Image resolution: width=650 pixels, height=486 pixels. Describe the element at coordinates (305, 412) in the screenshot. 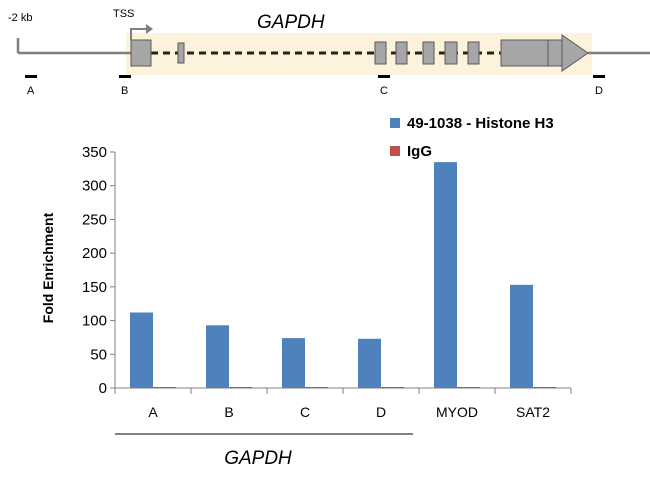

I see `x-category-label: C` at that location.